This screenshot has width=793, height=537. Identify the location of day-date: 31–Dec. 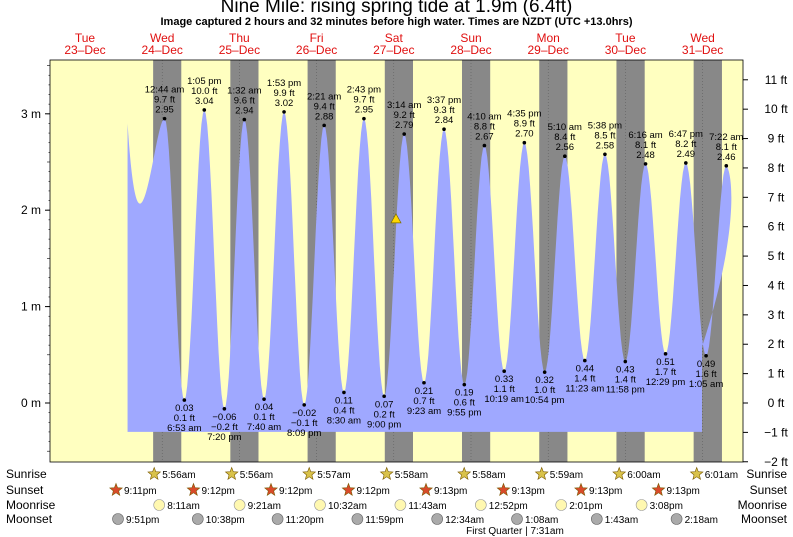
(702, 50).